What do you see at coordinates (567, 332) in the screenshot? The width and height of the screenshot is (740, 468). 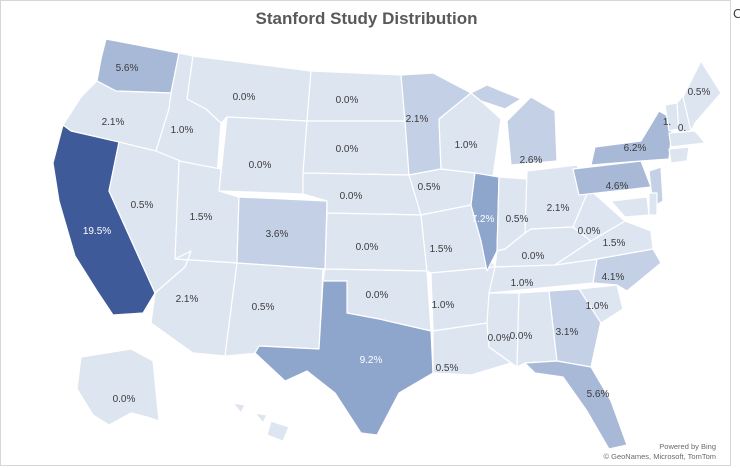 I see `state-label-ga: 3.1%` at bounding box center [567, 332].